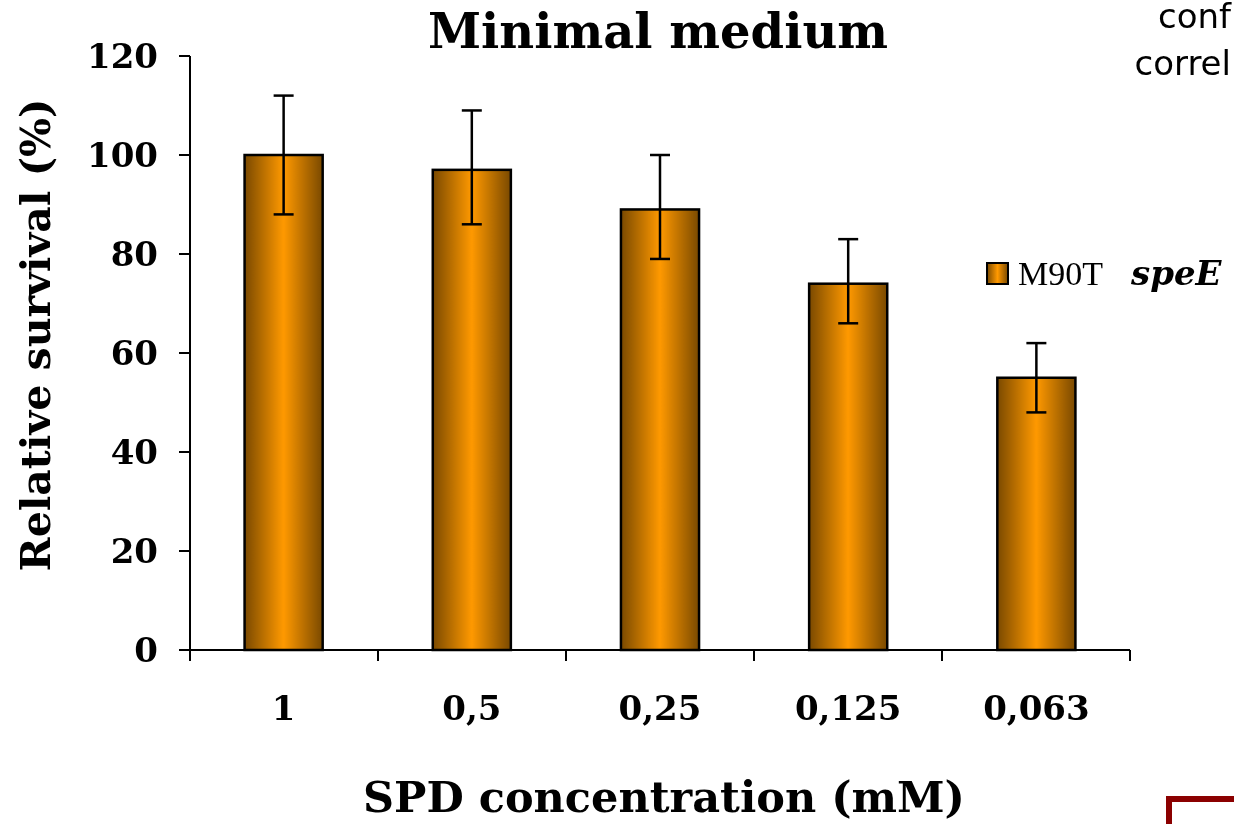 The width and height of the screenshot is (1234, 824). Describe the element at coordinates (1195, 18) in the screenshot. I see `text: conf` at that location.